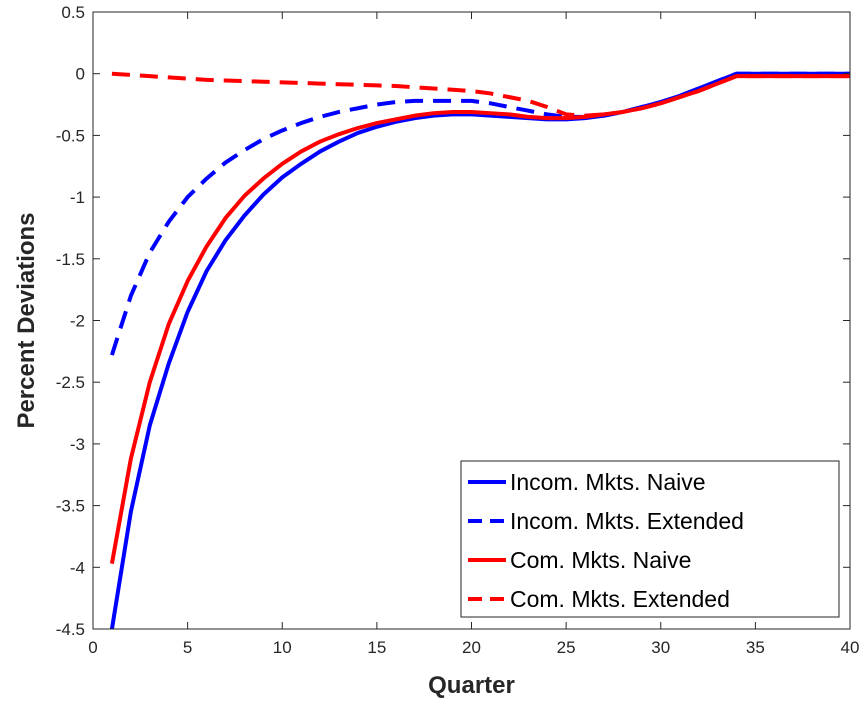 This screenshot has height=702, width=867. What do you see at coordinates (70, 629) in the screenshot?
I see `y-tick-label: -4.5` at bounding box center [70, 629].